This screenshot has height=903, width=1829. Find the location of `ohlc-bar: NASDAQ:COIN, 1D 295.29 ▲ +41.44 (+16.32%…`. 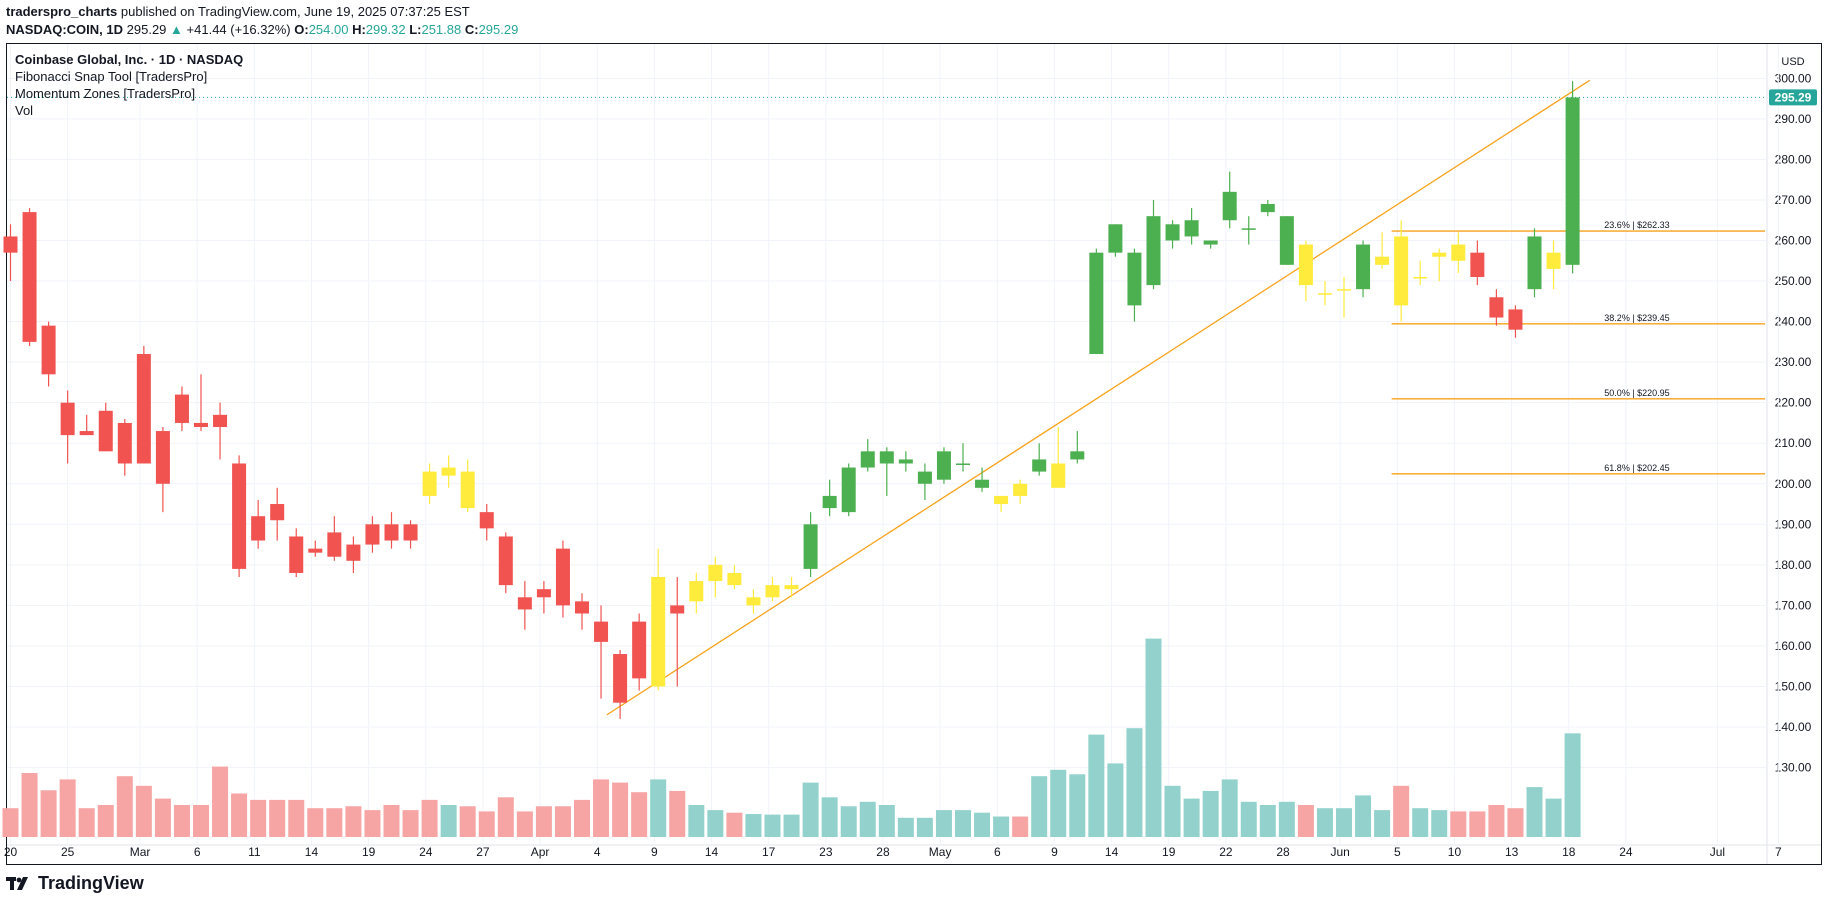

ohlc-bar: NASDAQ:COIN, 1D 295.29 ▲ +41.44 (+16.32%… is located at coordinates (262, 29).